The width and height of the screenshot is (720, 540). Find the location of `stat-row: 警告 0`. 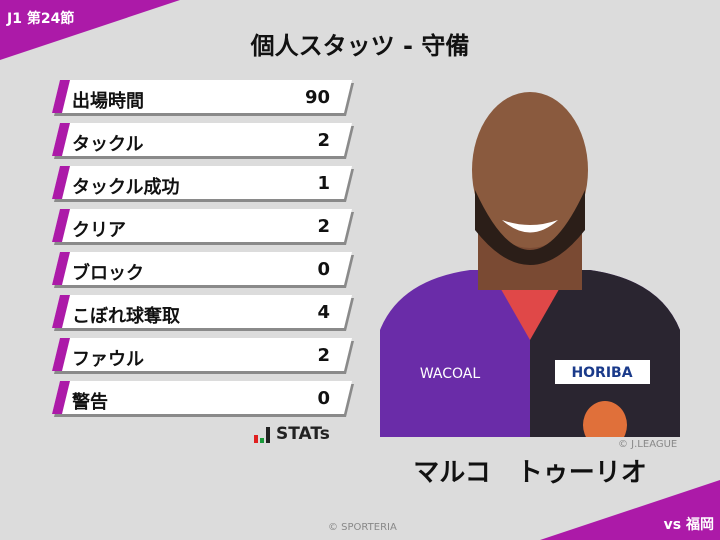

stat-row: 警告 0 is located at coordinates (203, 399).